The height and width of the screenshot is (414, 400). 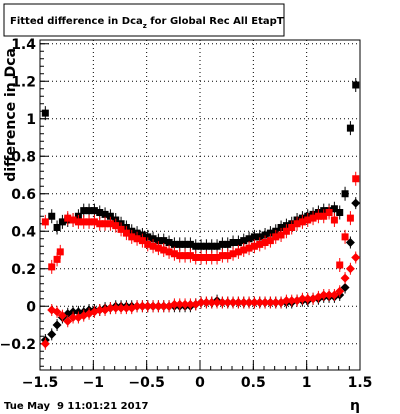 I want to click on y-tick-label: 0.8, so click(x=23, y=157).